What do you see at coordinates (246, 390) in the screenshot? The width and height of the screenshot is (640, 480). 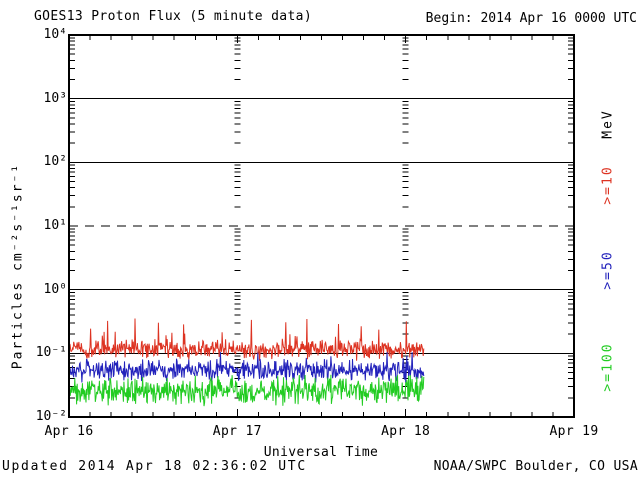 I see `flux-trace-gege100` at bounding box center [246, 390].